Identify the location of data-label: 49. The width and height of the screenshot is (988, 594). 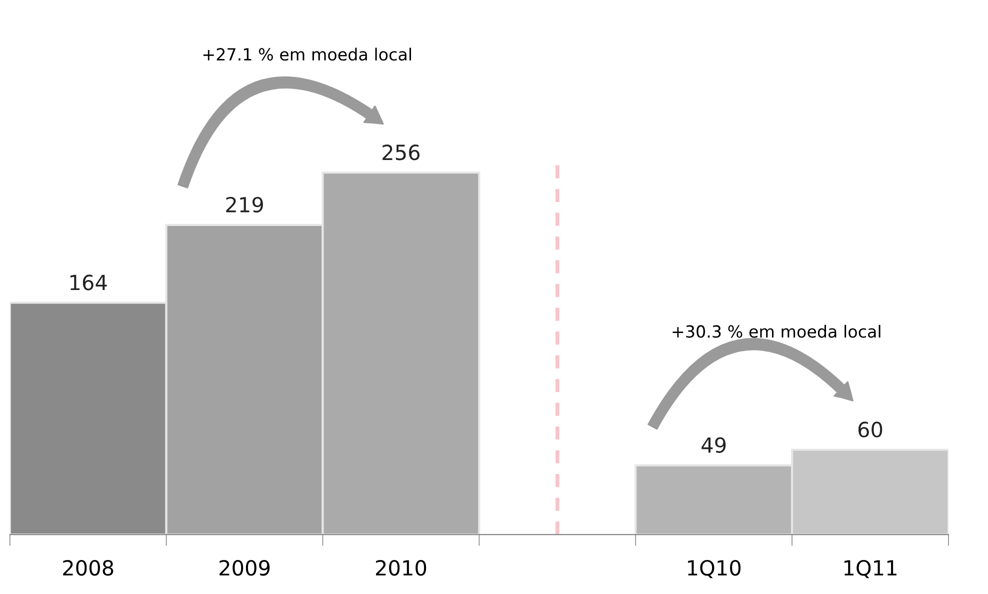
(714, 445).